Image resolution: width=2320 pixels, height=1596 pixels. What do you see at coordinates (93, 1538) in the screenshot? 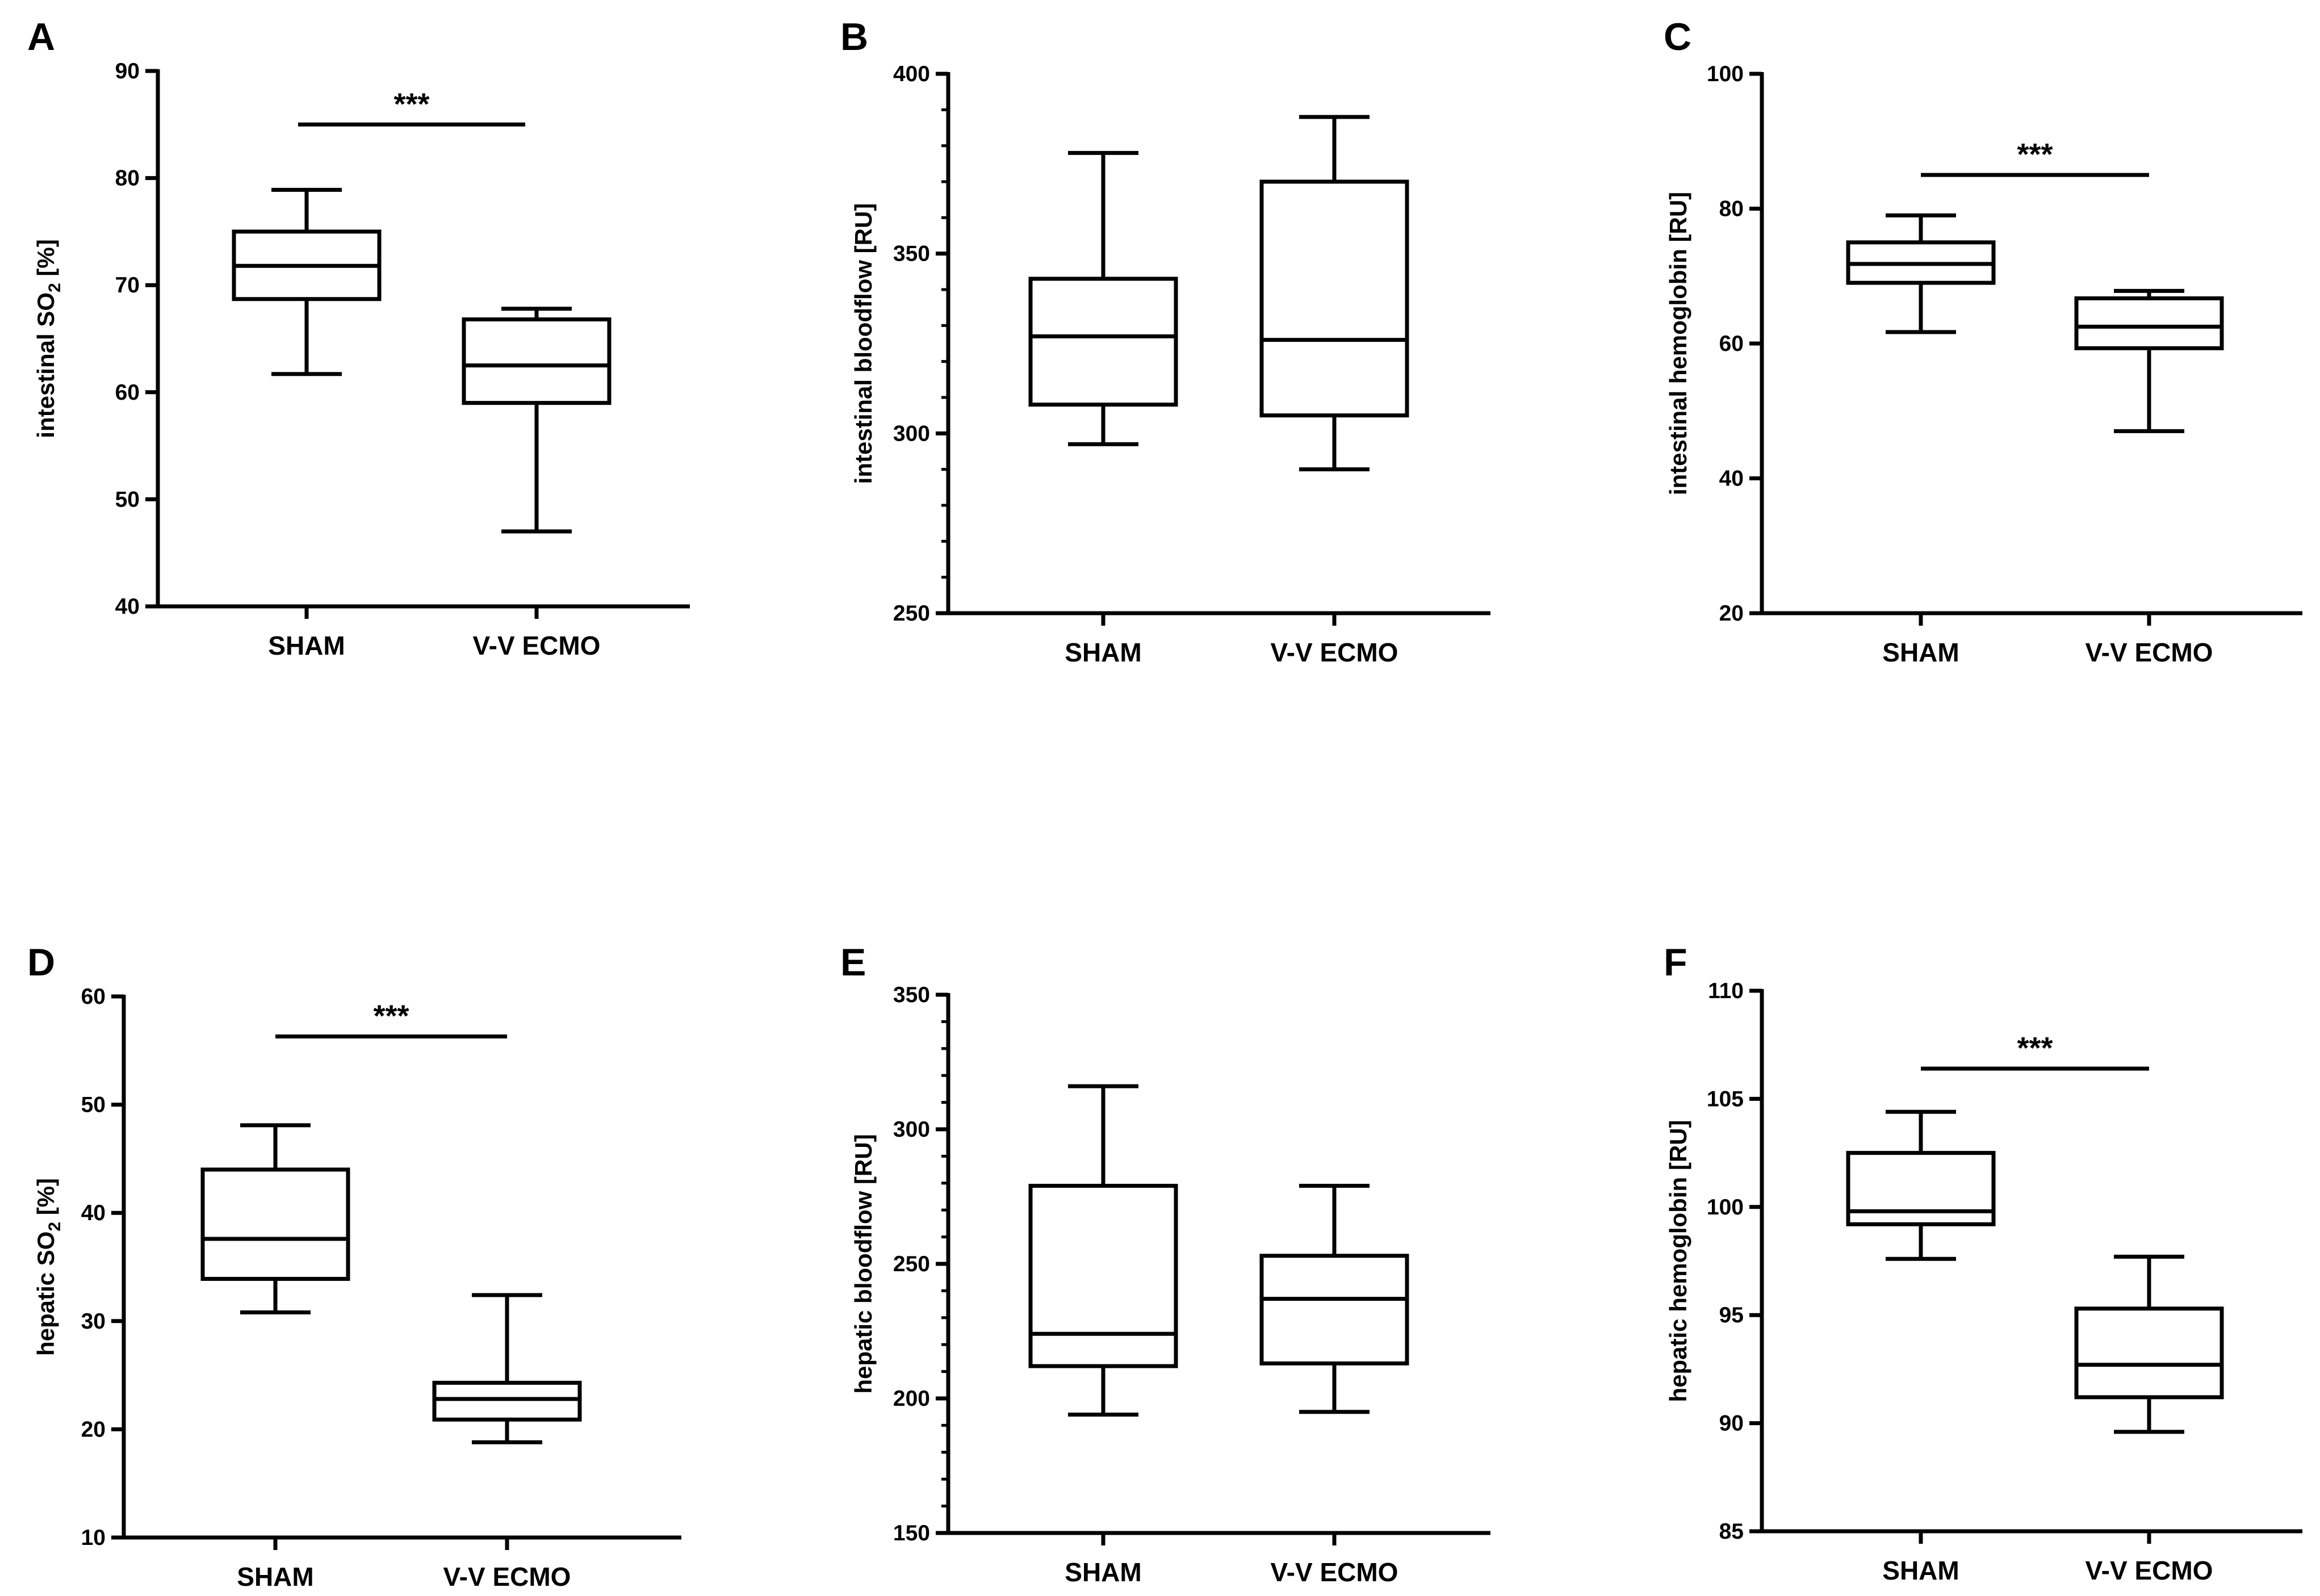
I see `y-tick-label: 10` at bounding box center [93, 1538].